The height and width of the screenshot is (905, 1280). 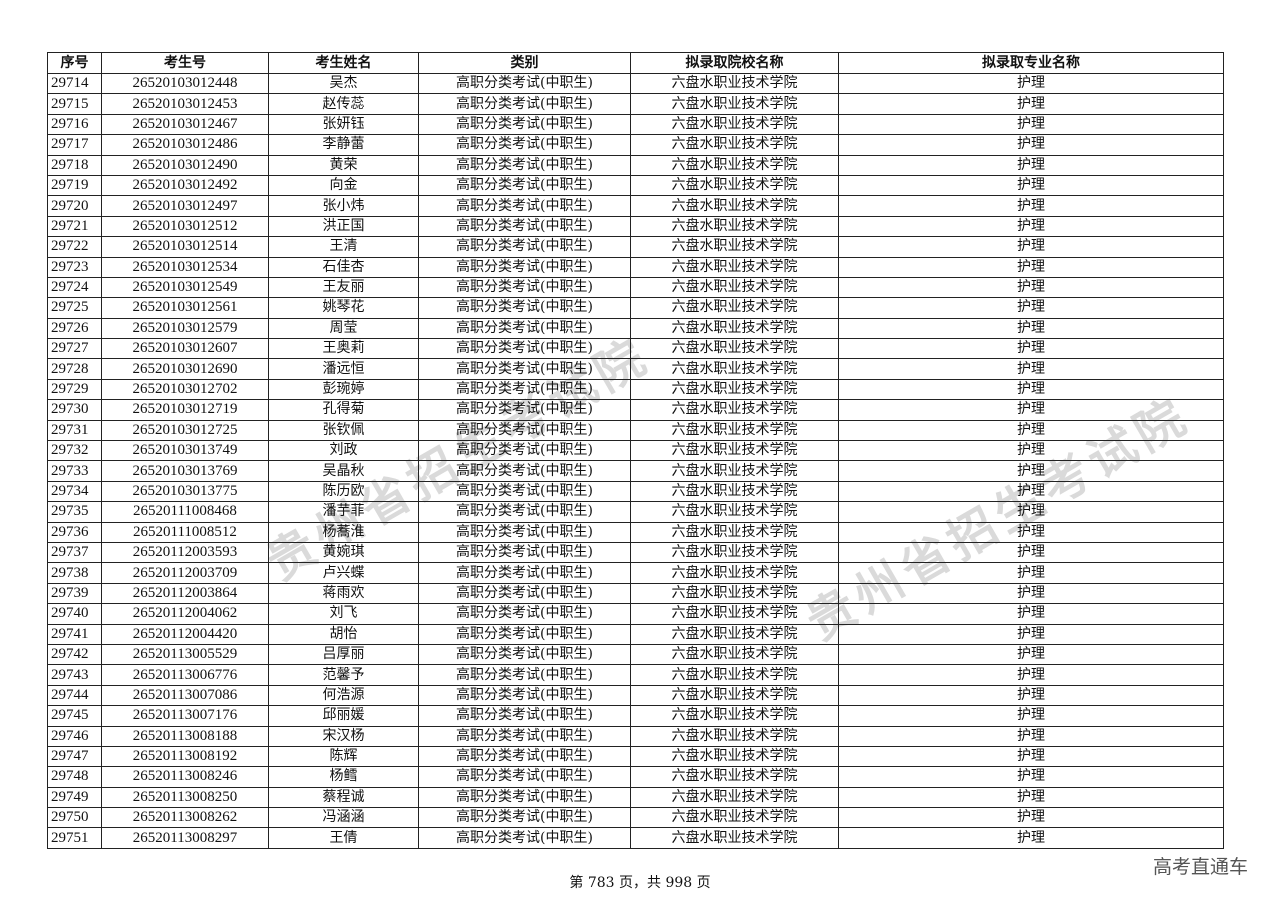 What do you see at coordinates (185, 777) in the screenshot?
I see `cell-exam-id: 26520113008246` at bounding box center [185, 777].